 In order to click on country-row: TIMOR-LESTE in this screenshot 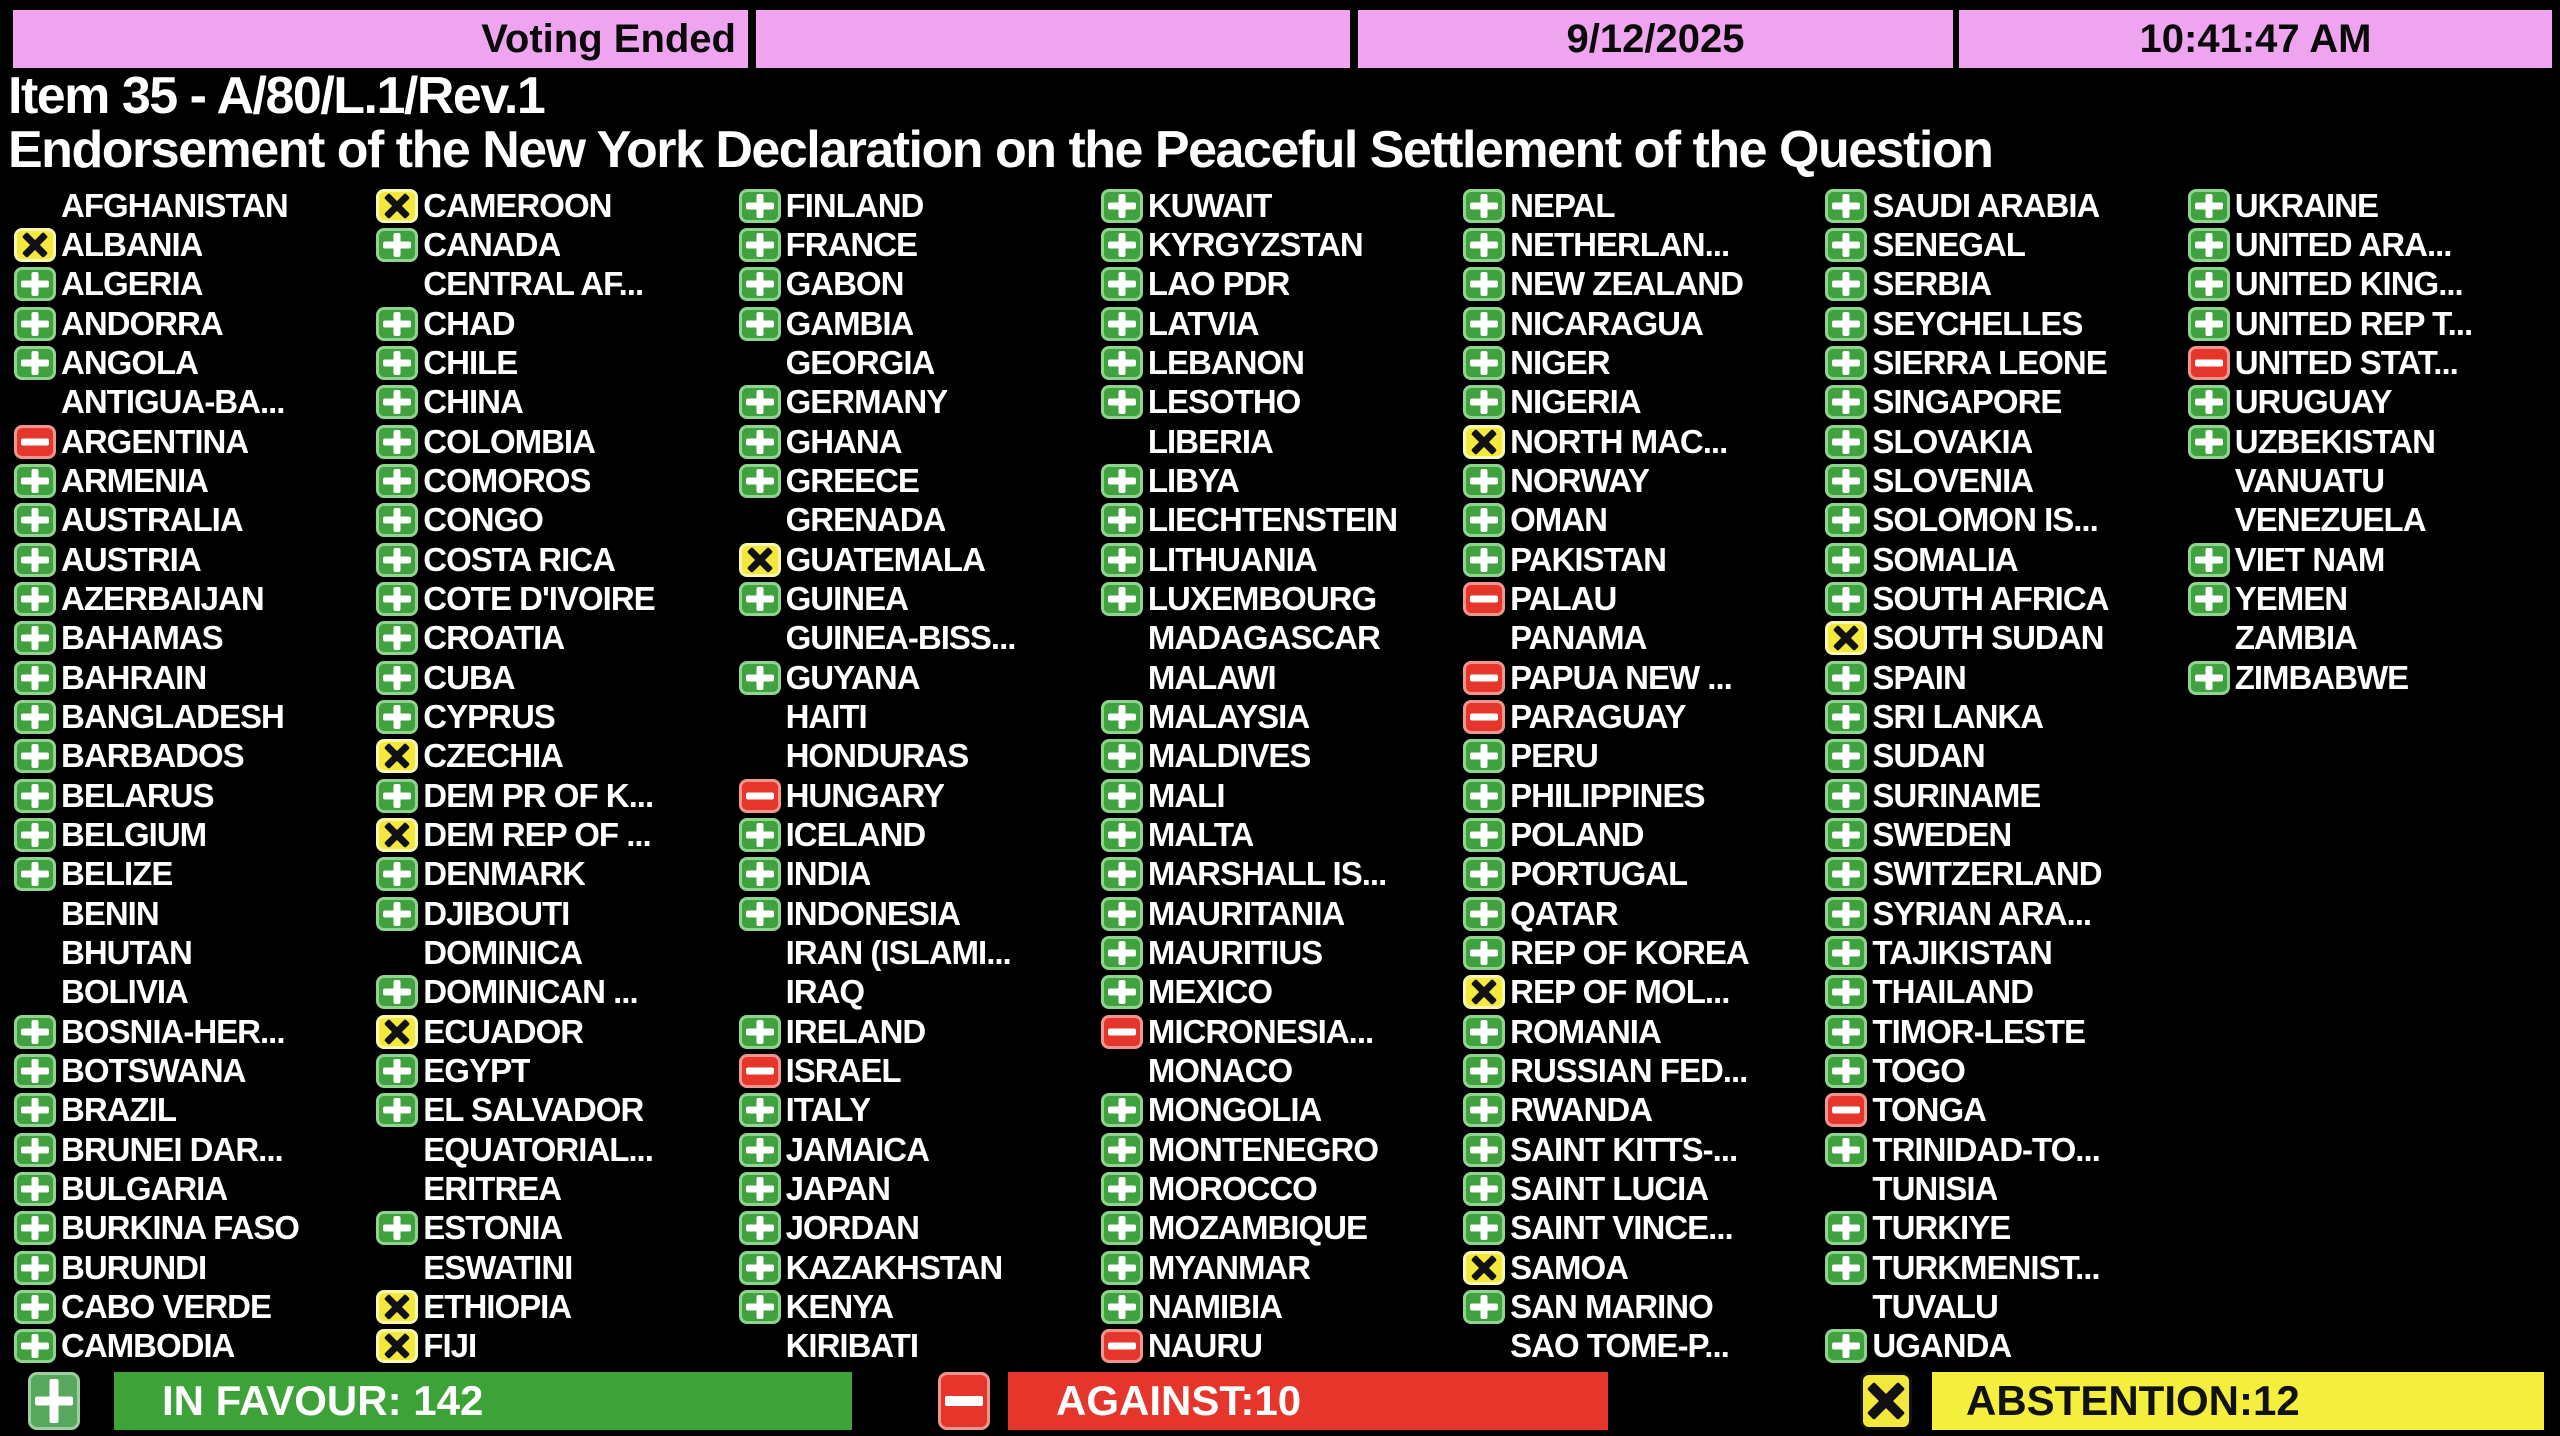, I will do `click(2006, 1031)`.